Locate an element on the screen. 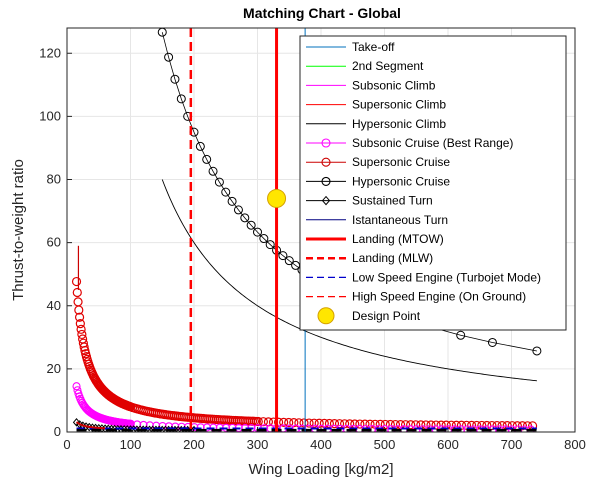 This screenshot has height=486, width=590. legend-label: 2nd Segment is located at coordinates (388, 66).